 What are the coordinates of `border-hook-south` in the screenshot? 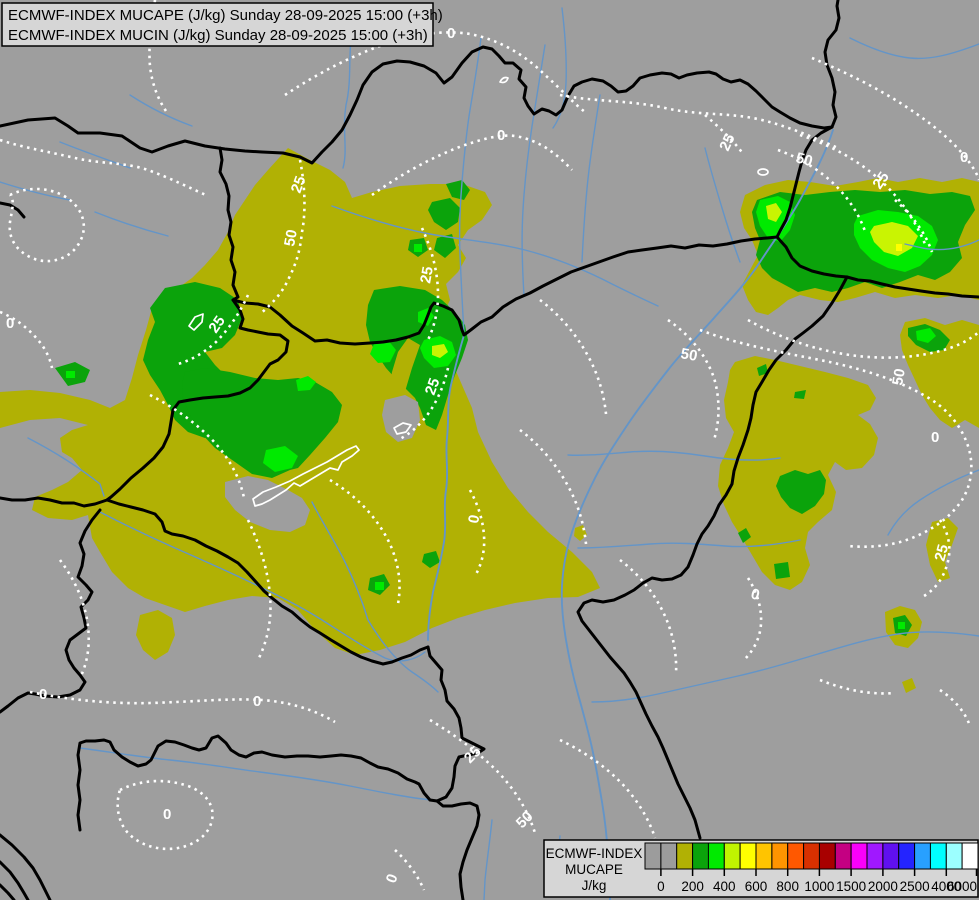 It's located at (458, 849).